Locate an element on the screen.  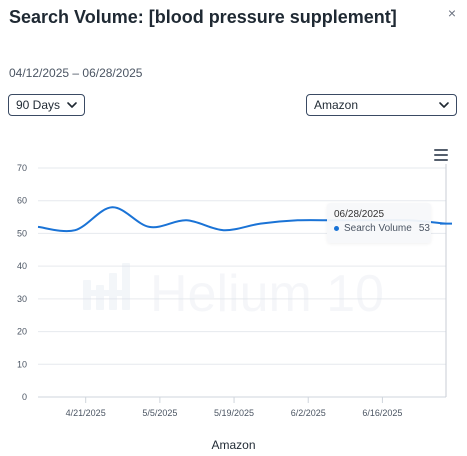
y-tick-label: 50 is located at coordinates (22, 233).